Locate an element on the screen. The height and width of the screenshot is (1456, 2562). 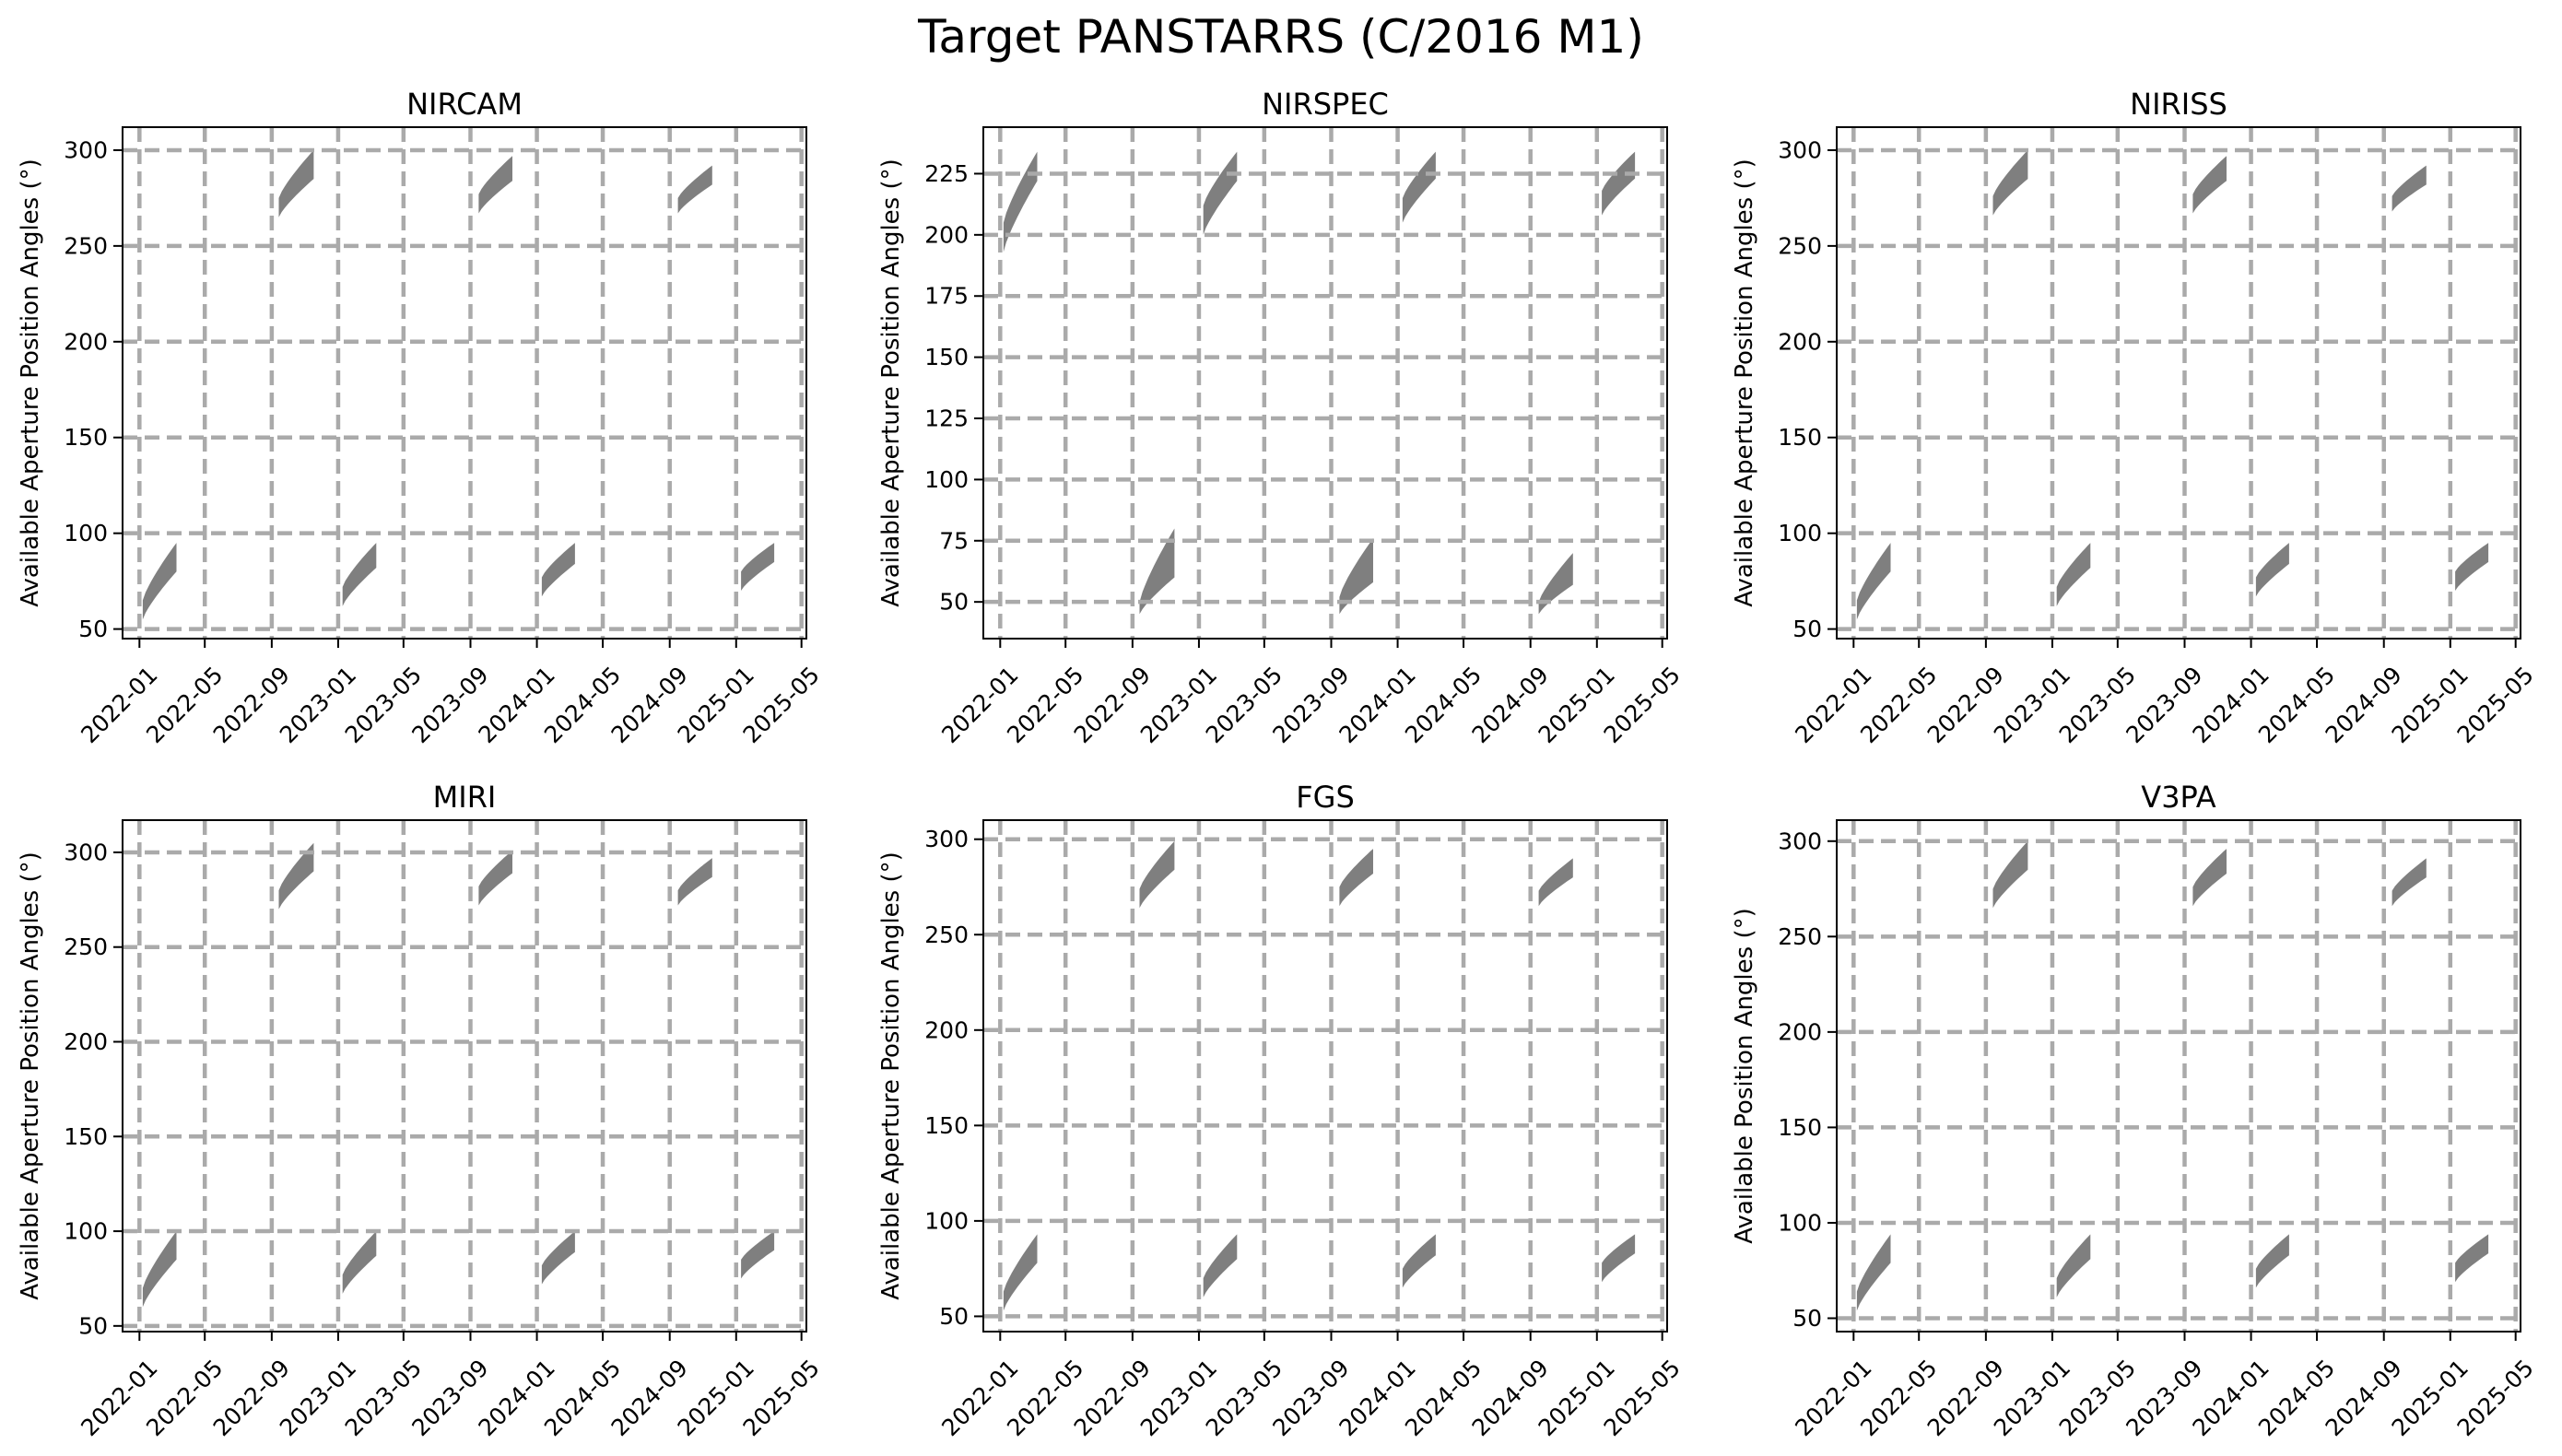
subplot-title: NIRCAM is located at coordinates (464, 104).